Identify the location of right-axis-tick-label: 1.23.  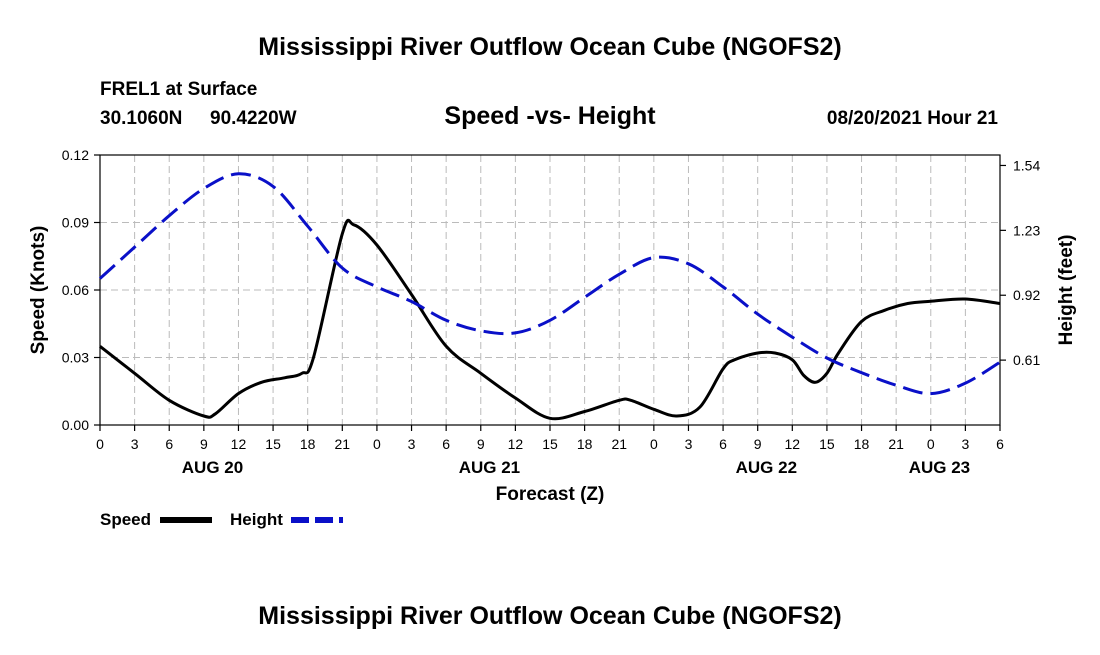
(1026, 230).